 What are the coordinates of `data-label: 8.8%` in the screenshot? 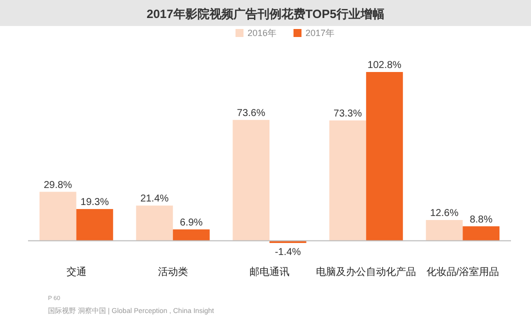 It's located at (481, 220).